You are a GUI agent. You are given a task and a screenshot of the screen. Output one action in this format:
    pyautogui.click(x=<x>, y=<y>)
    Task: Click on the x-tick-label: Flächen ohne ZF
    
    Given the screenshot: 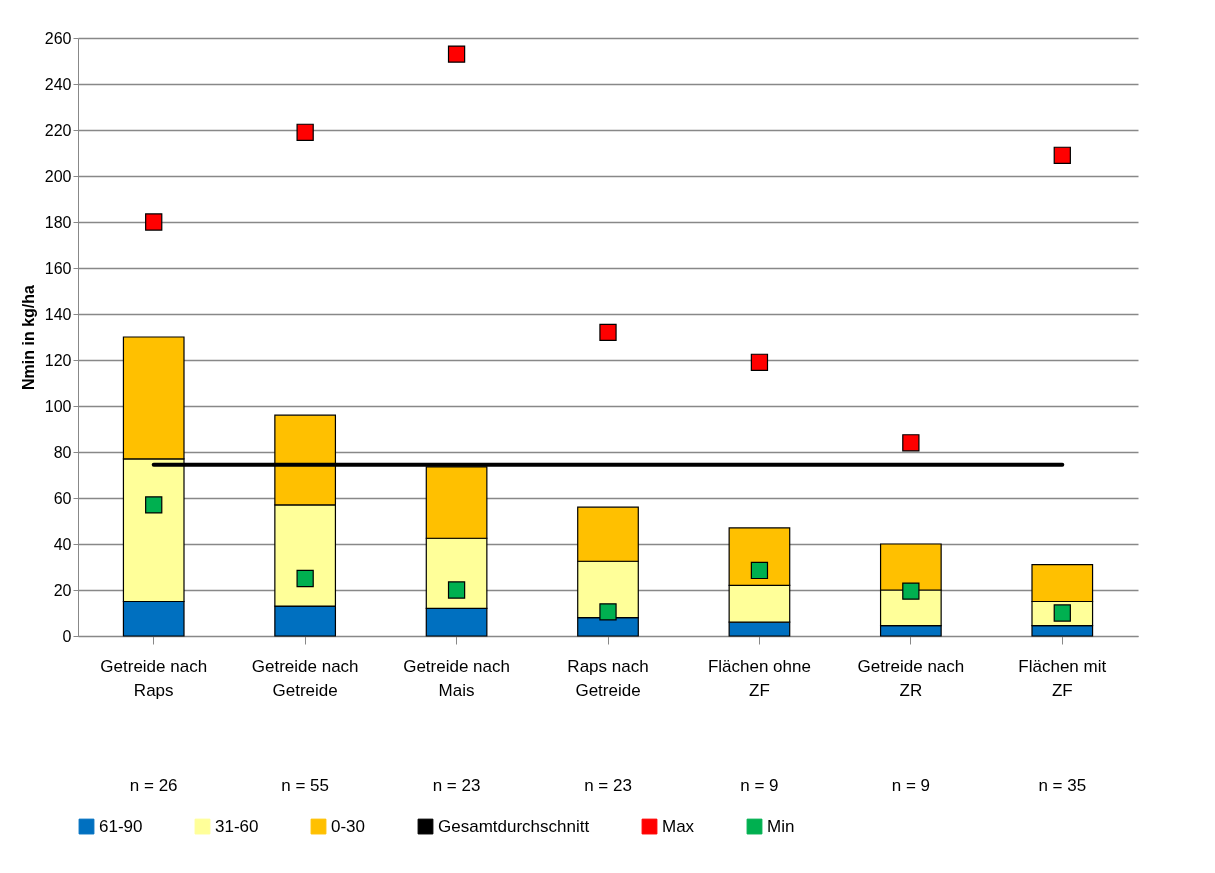 What is the action you would take?
    pyautogui.click(x=759, y=678)
    